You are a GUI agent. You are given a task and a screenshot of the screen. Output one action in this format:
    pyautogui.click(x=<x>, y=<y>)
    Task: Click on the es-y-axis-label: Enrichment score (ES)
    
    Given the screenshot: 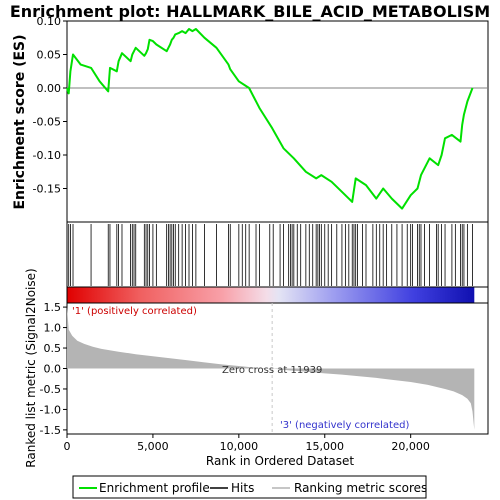 What is the action you would take?
    pyautogui.click(x=20, y=121)
    